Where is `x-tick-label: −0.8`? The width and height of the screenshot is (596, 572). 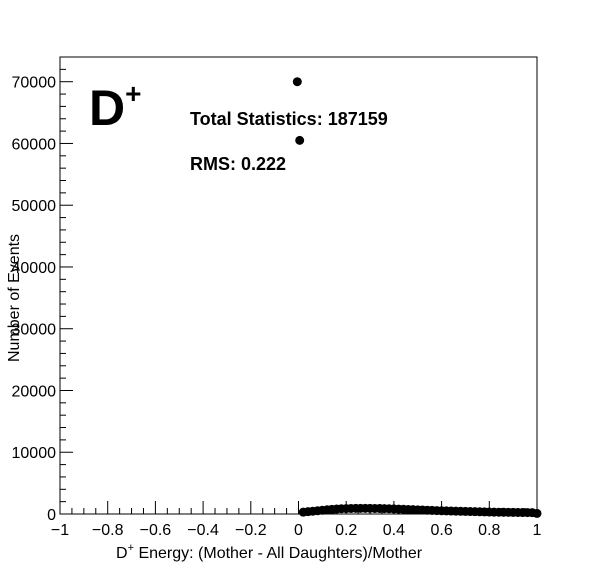 x-tick-label: −0.8 is located at coordinates (108, 530).